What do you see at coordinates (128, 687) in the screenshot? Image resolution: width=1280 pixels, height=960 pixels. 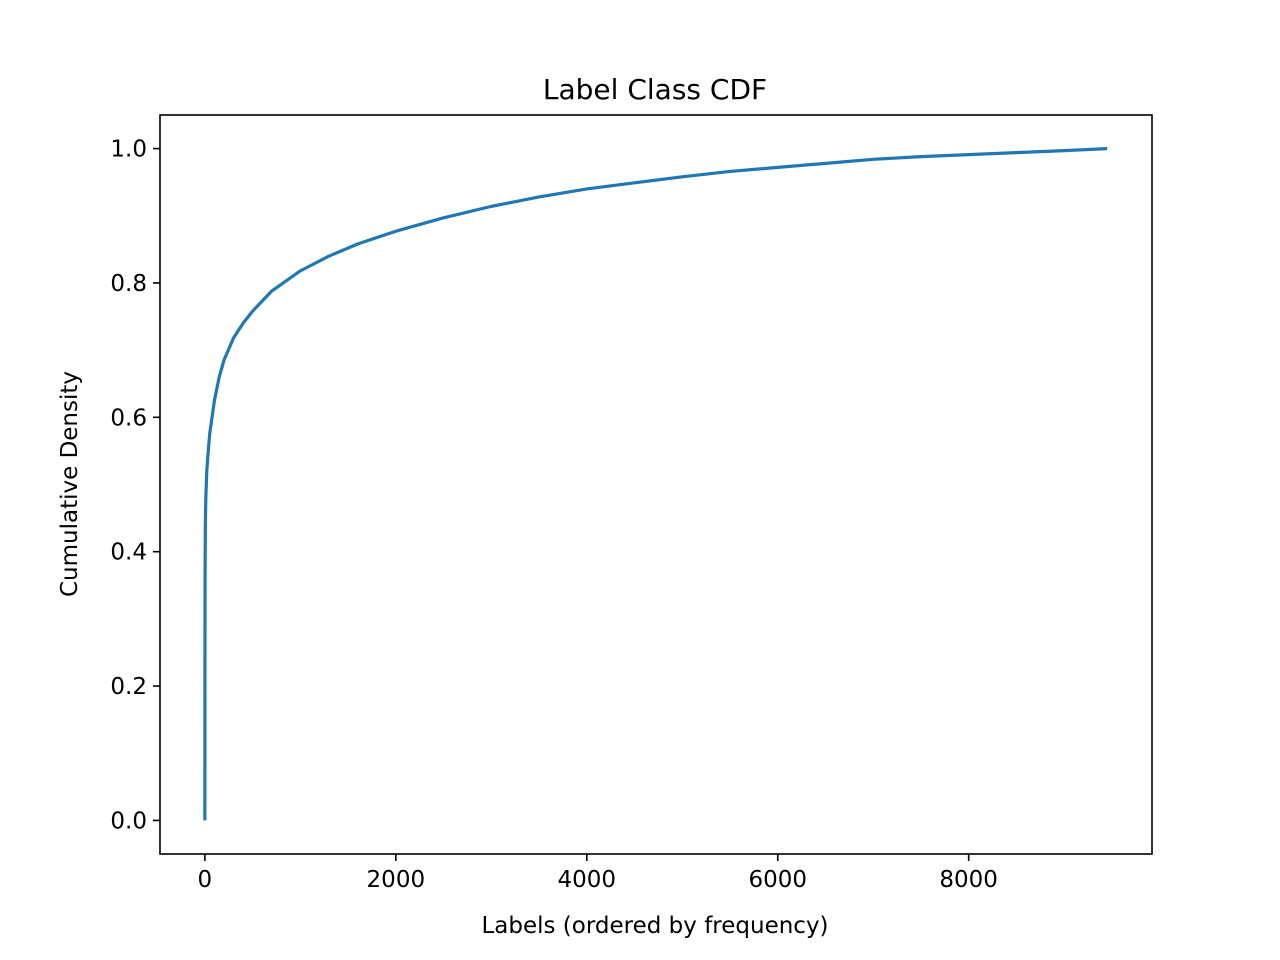 I see `y-tick-label: 0.2` at bounding box center [128, 687].